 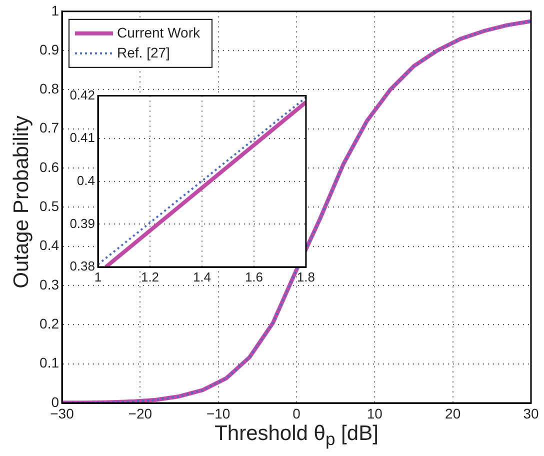 I want to click on y-tick-label: 1, so click(x=55, y=10).